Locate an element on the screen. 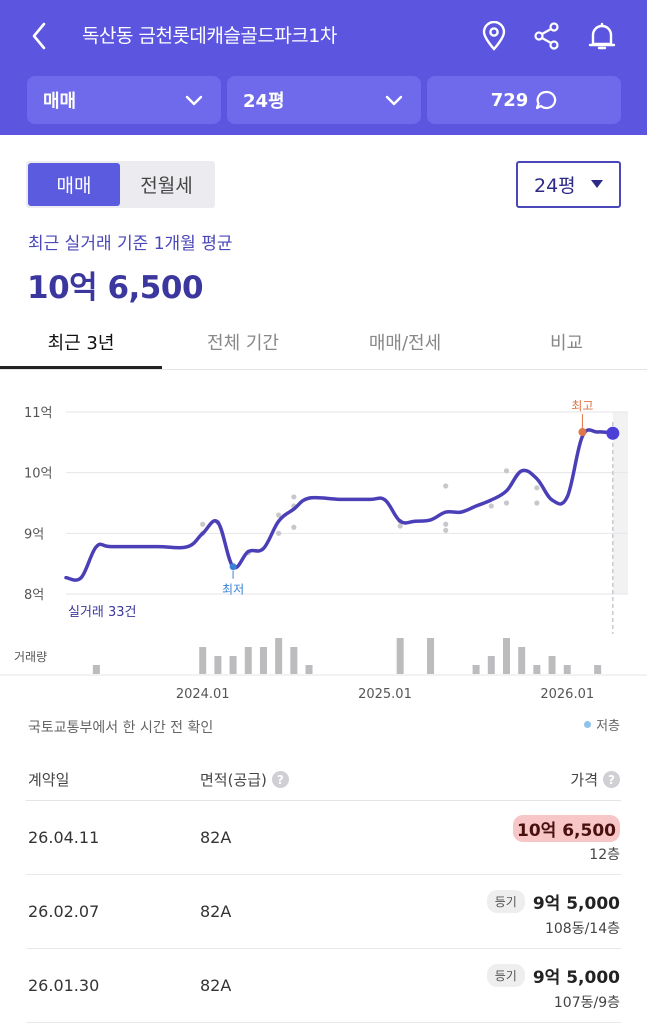  header-date: 계약일 is located at coordinates (48, 779).